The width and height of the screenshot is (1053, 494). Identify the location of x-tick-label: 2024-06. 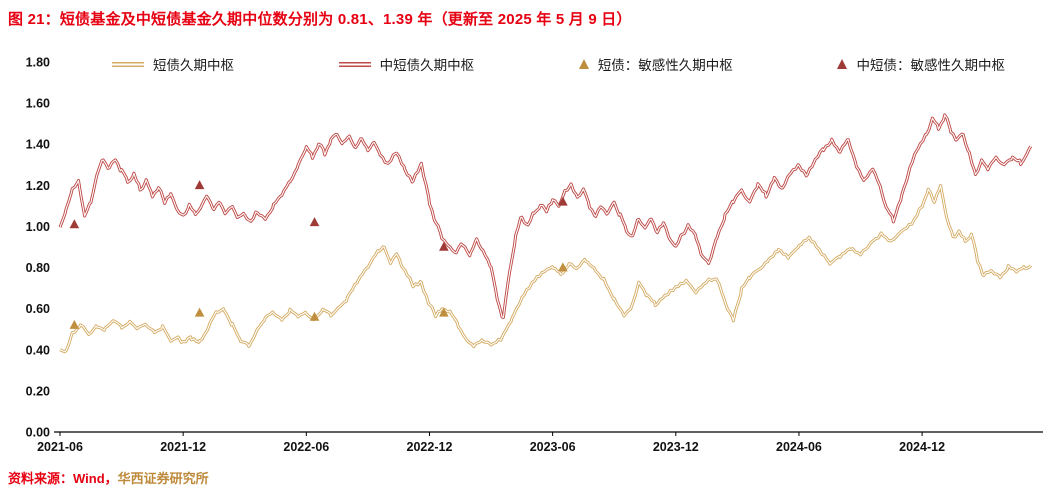
(799, 447).